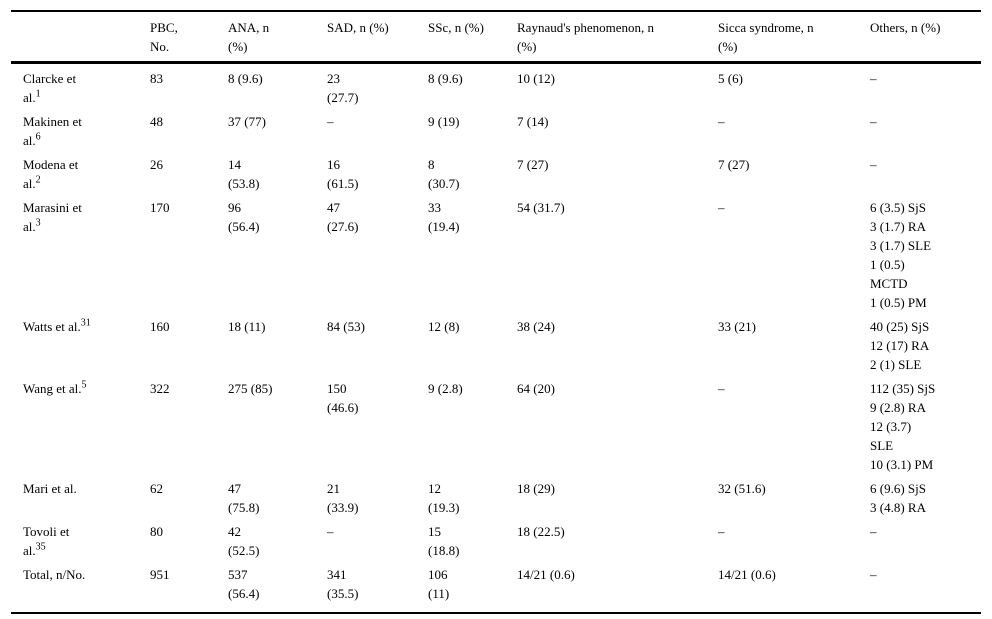 The image size is (992, 619). Describe the element at coordinates (40, 547) in the screenshot. I see `reference-superscript: 35` at that location.